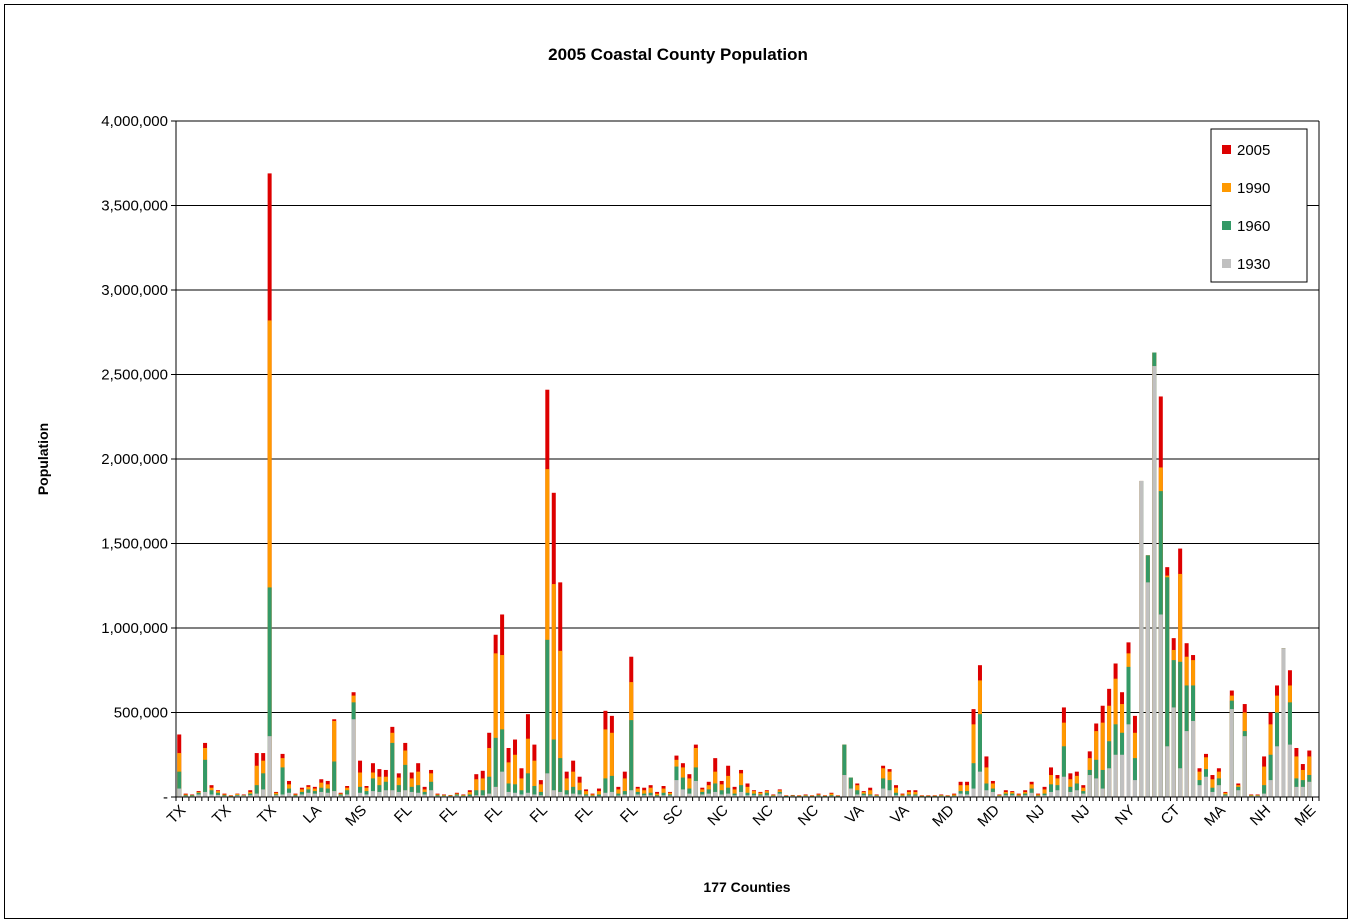  I want to click on x-tick-label: MD, so click(943, 816).